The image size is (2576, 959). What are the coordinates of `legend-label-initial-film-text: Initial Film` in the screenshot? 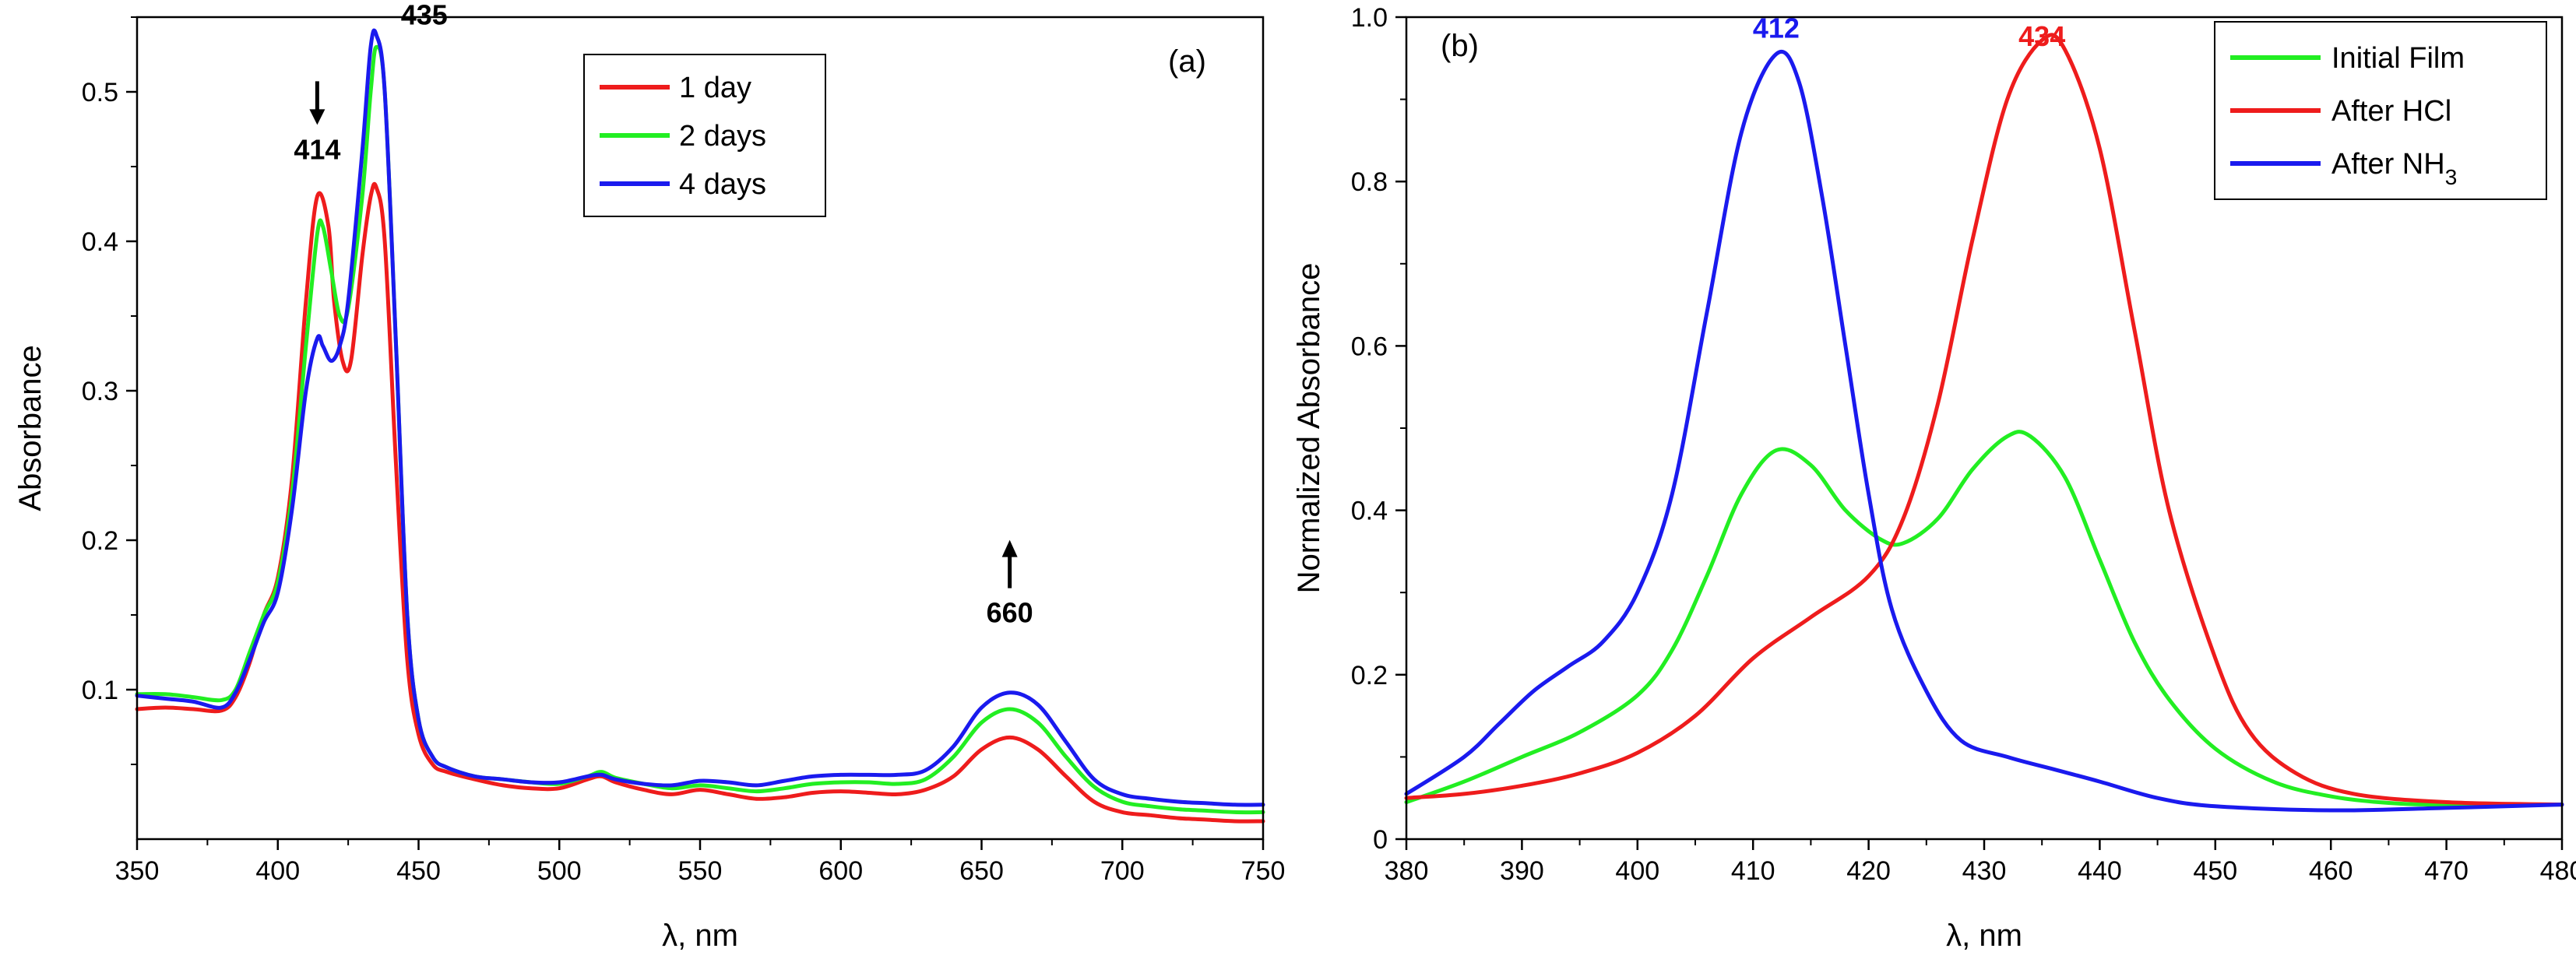 It's located at (2398, 58).